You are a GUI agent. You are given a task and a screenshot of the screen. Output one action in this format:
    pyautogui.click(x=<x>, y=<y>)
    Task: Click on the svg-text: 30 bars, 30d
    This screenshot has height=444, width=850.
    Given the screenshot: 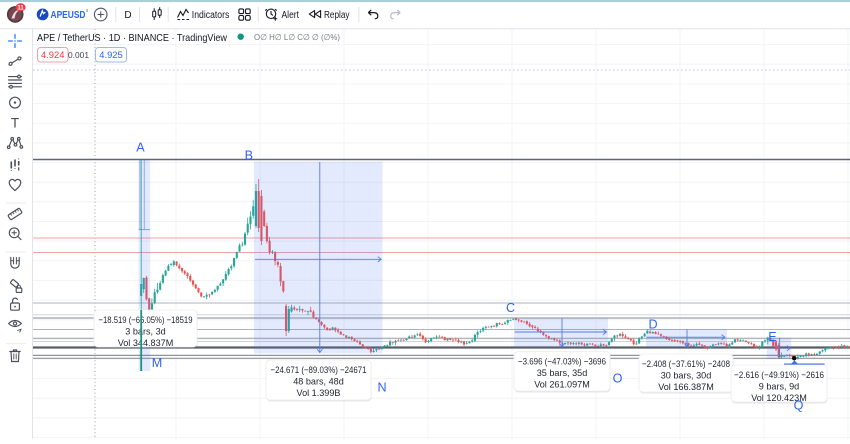 What is the action you would take?
    pyautogui.click(x=686, y=376)
    